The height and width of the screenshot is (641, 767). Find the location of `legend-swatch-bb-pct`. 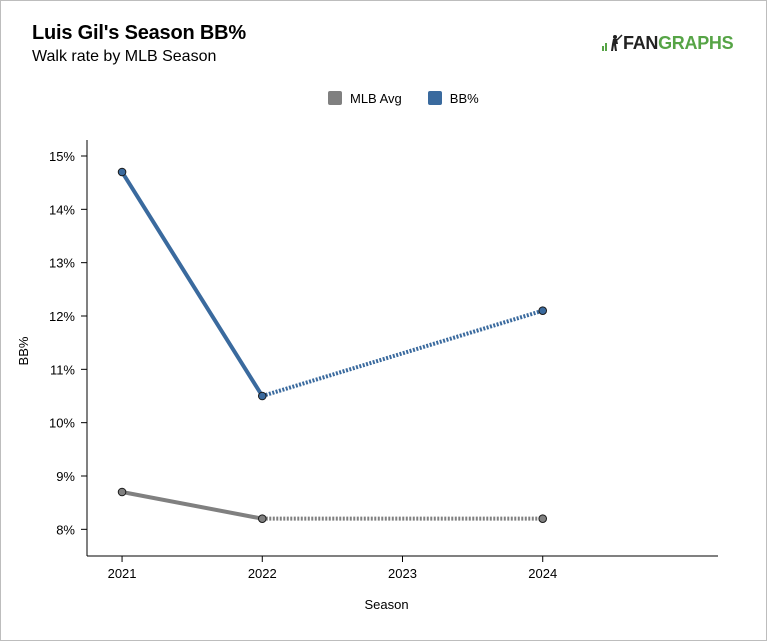

legend-swatch-bb-pct is located at coordinates (434, 98).